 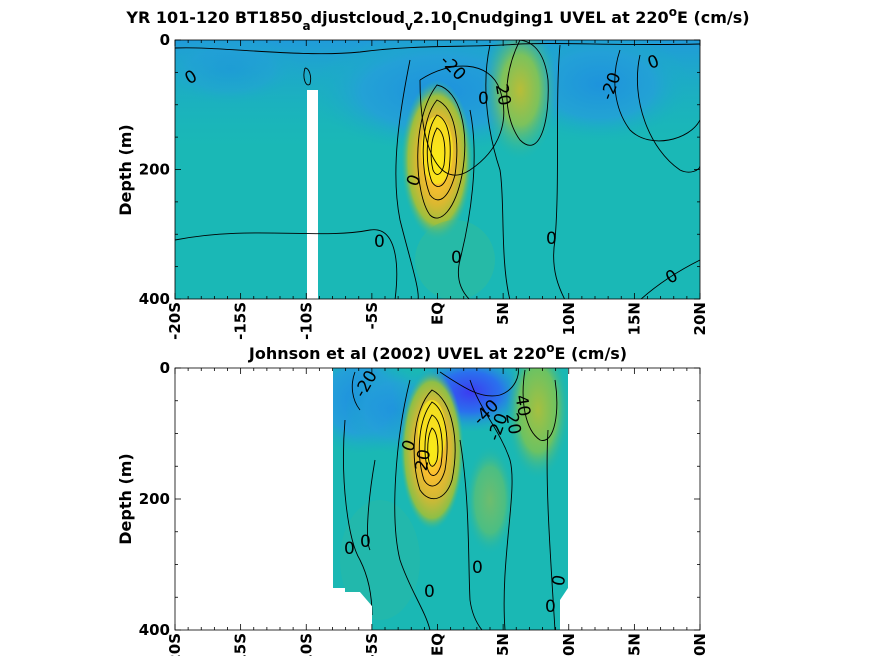 I want to click on panel-bottom-field: -20 0 20 -40 -20 40 20 0 0 0 0 0 0, so click(x=452, y=499).